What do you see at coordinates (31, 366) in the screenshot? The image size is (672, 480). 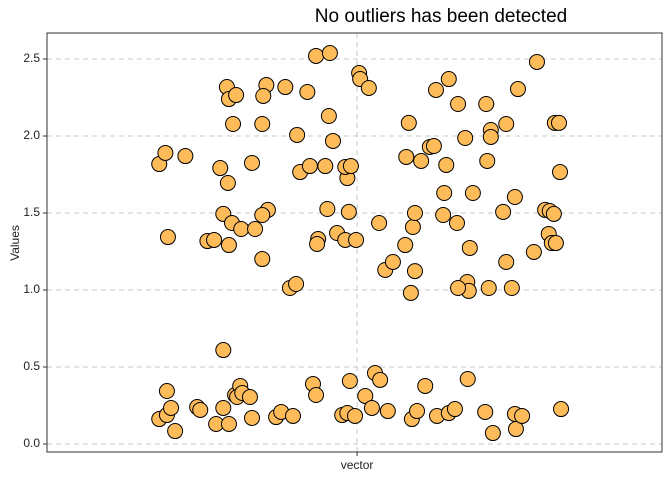 I see `y-tick-label: 0.5` at bounding box center [31, 366].